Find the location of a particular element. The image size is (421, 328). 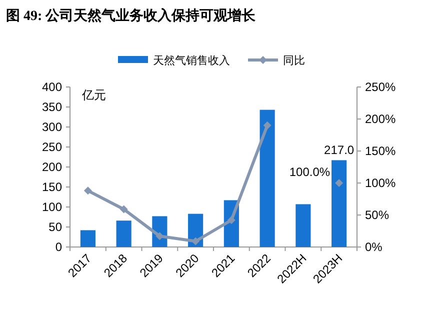

y2-tick-label: 200% is located at coordinates (380, 119).